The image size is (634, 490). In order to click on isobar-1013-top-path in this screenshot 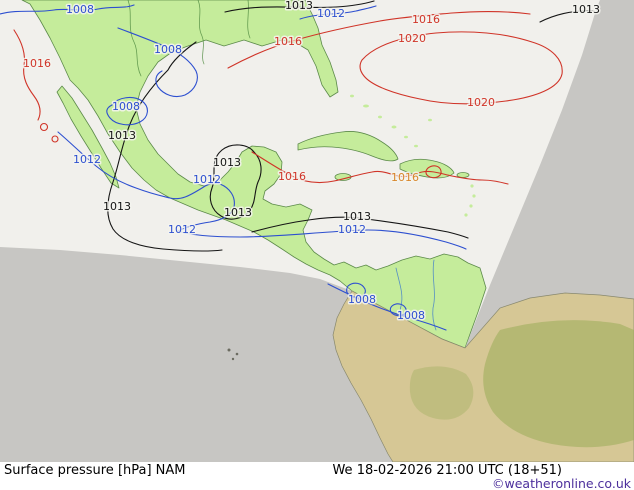, I will do `click(299, 6)`.